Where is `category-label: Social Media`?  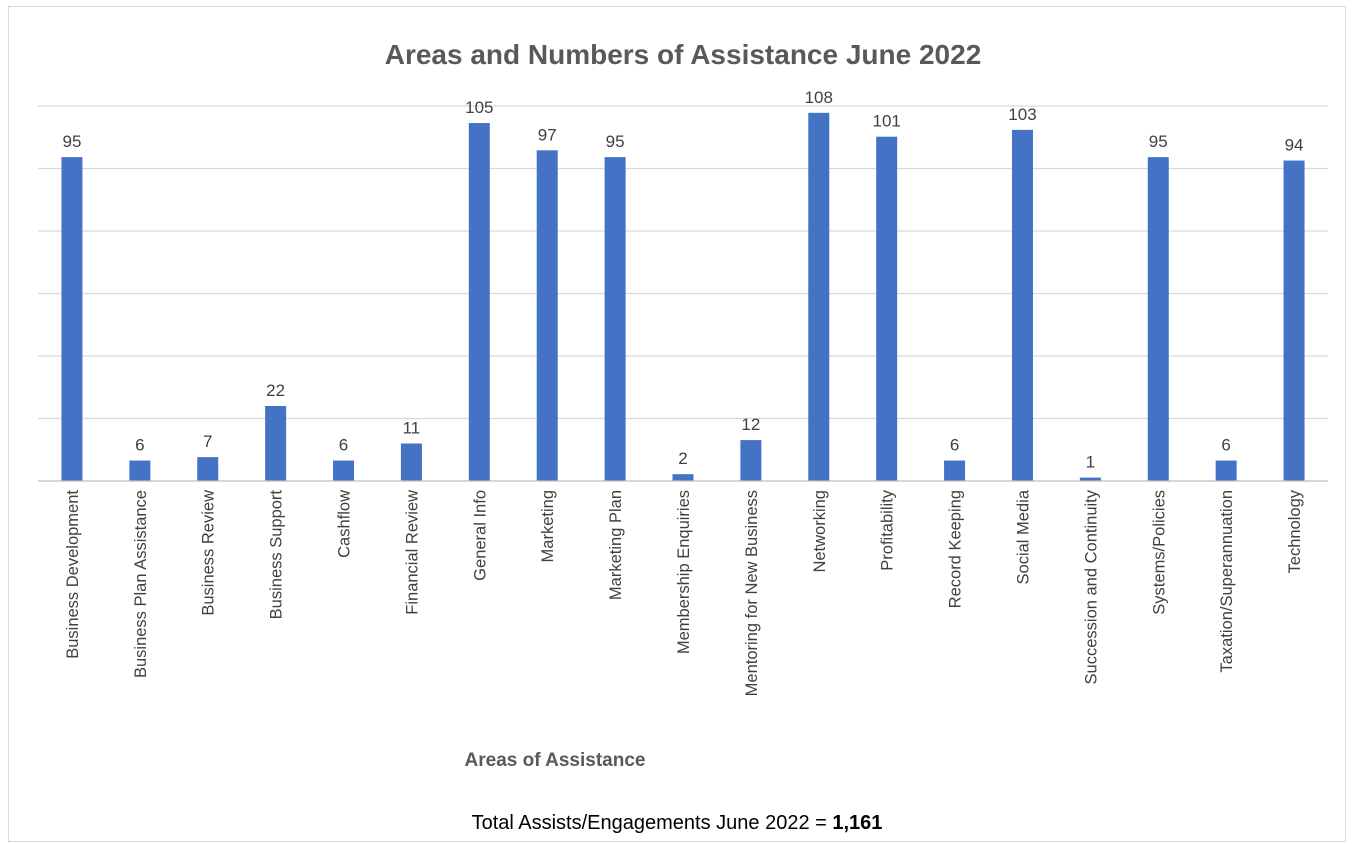
category-label: Social Media is located at coordinates (1023, 536).